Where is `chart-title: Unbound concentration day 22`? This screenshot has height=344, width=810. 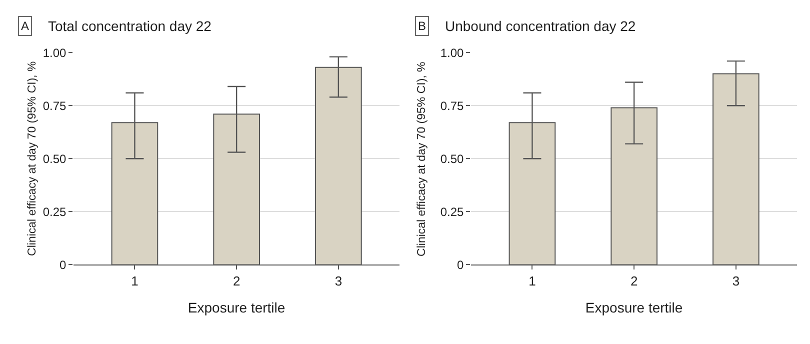 chart-title: Unbound concentration day 22 is located at coordinates (540, 26).